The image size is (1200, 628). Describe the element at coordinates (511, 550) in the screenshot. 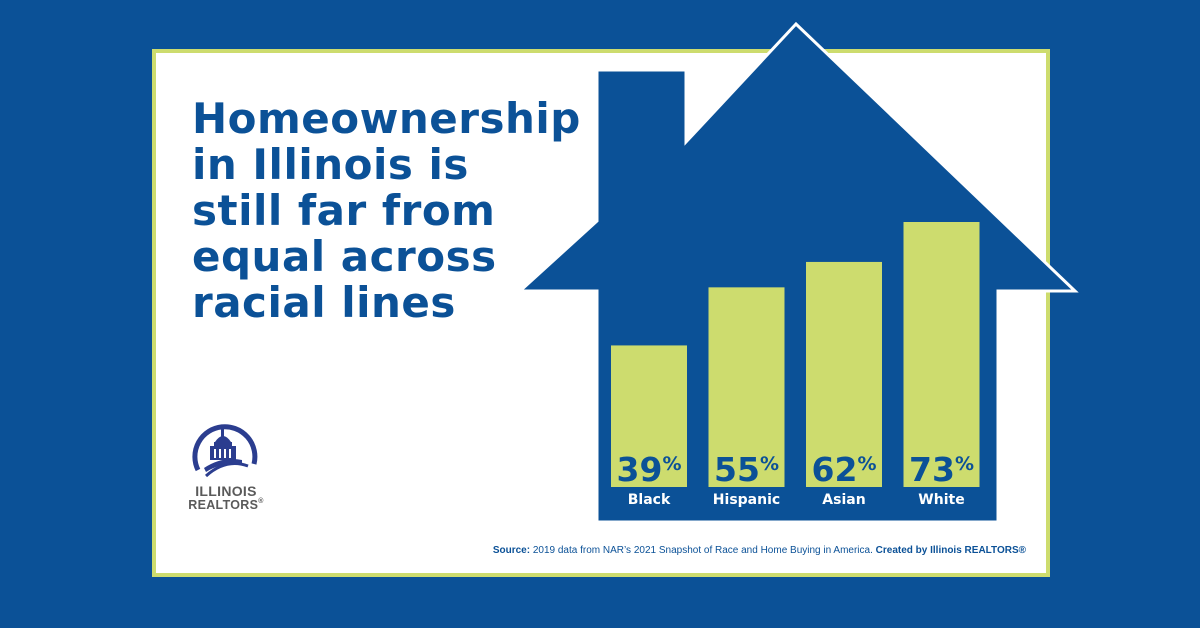

I see `source-lead: Source:` at that location.